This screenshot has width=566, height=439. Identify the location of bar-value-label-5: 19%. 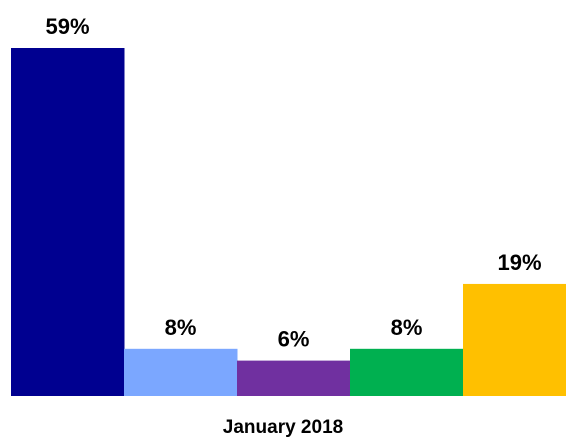
(519, 262).